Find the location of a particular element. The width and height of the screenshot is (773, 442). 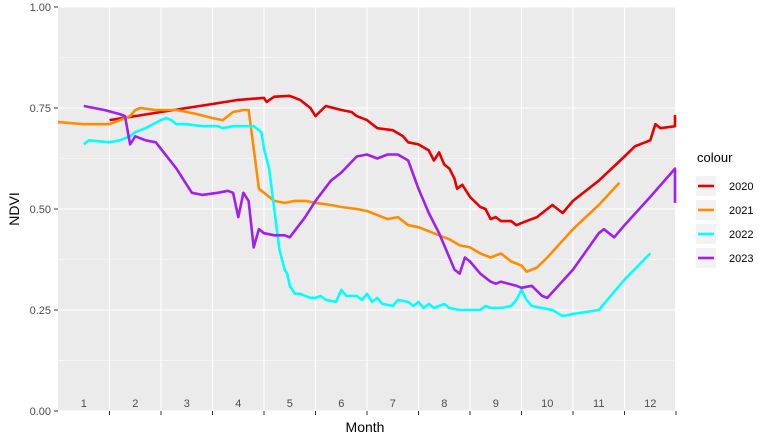

legend-items: 2020 2021 2022 2023 is located at coordinates (724, 222).